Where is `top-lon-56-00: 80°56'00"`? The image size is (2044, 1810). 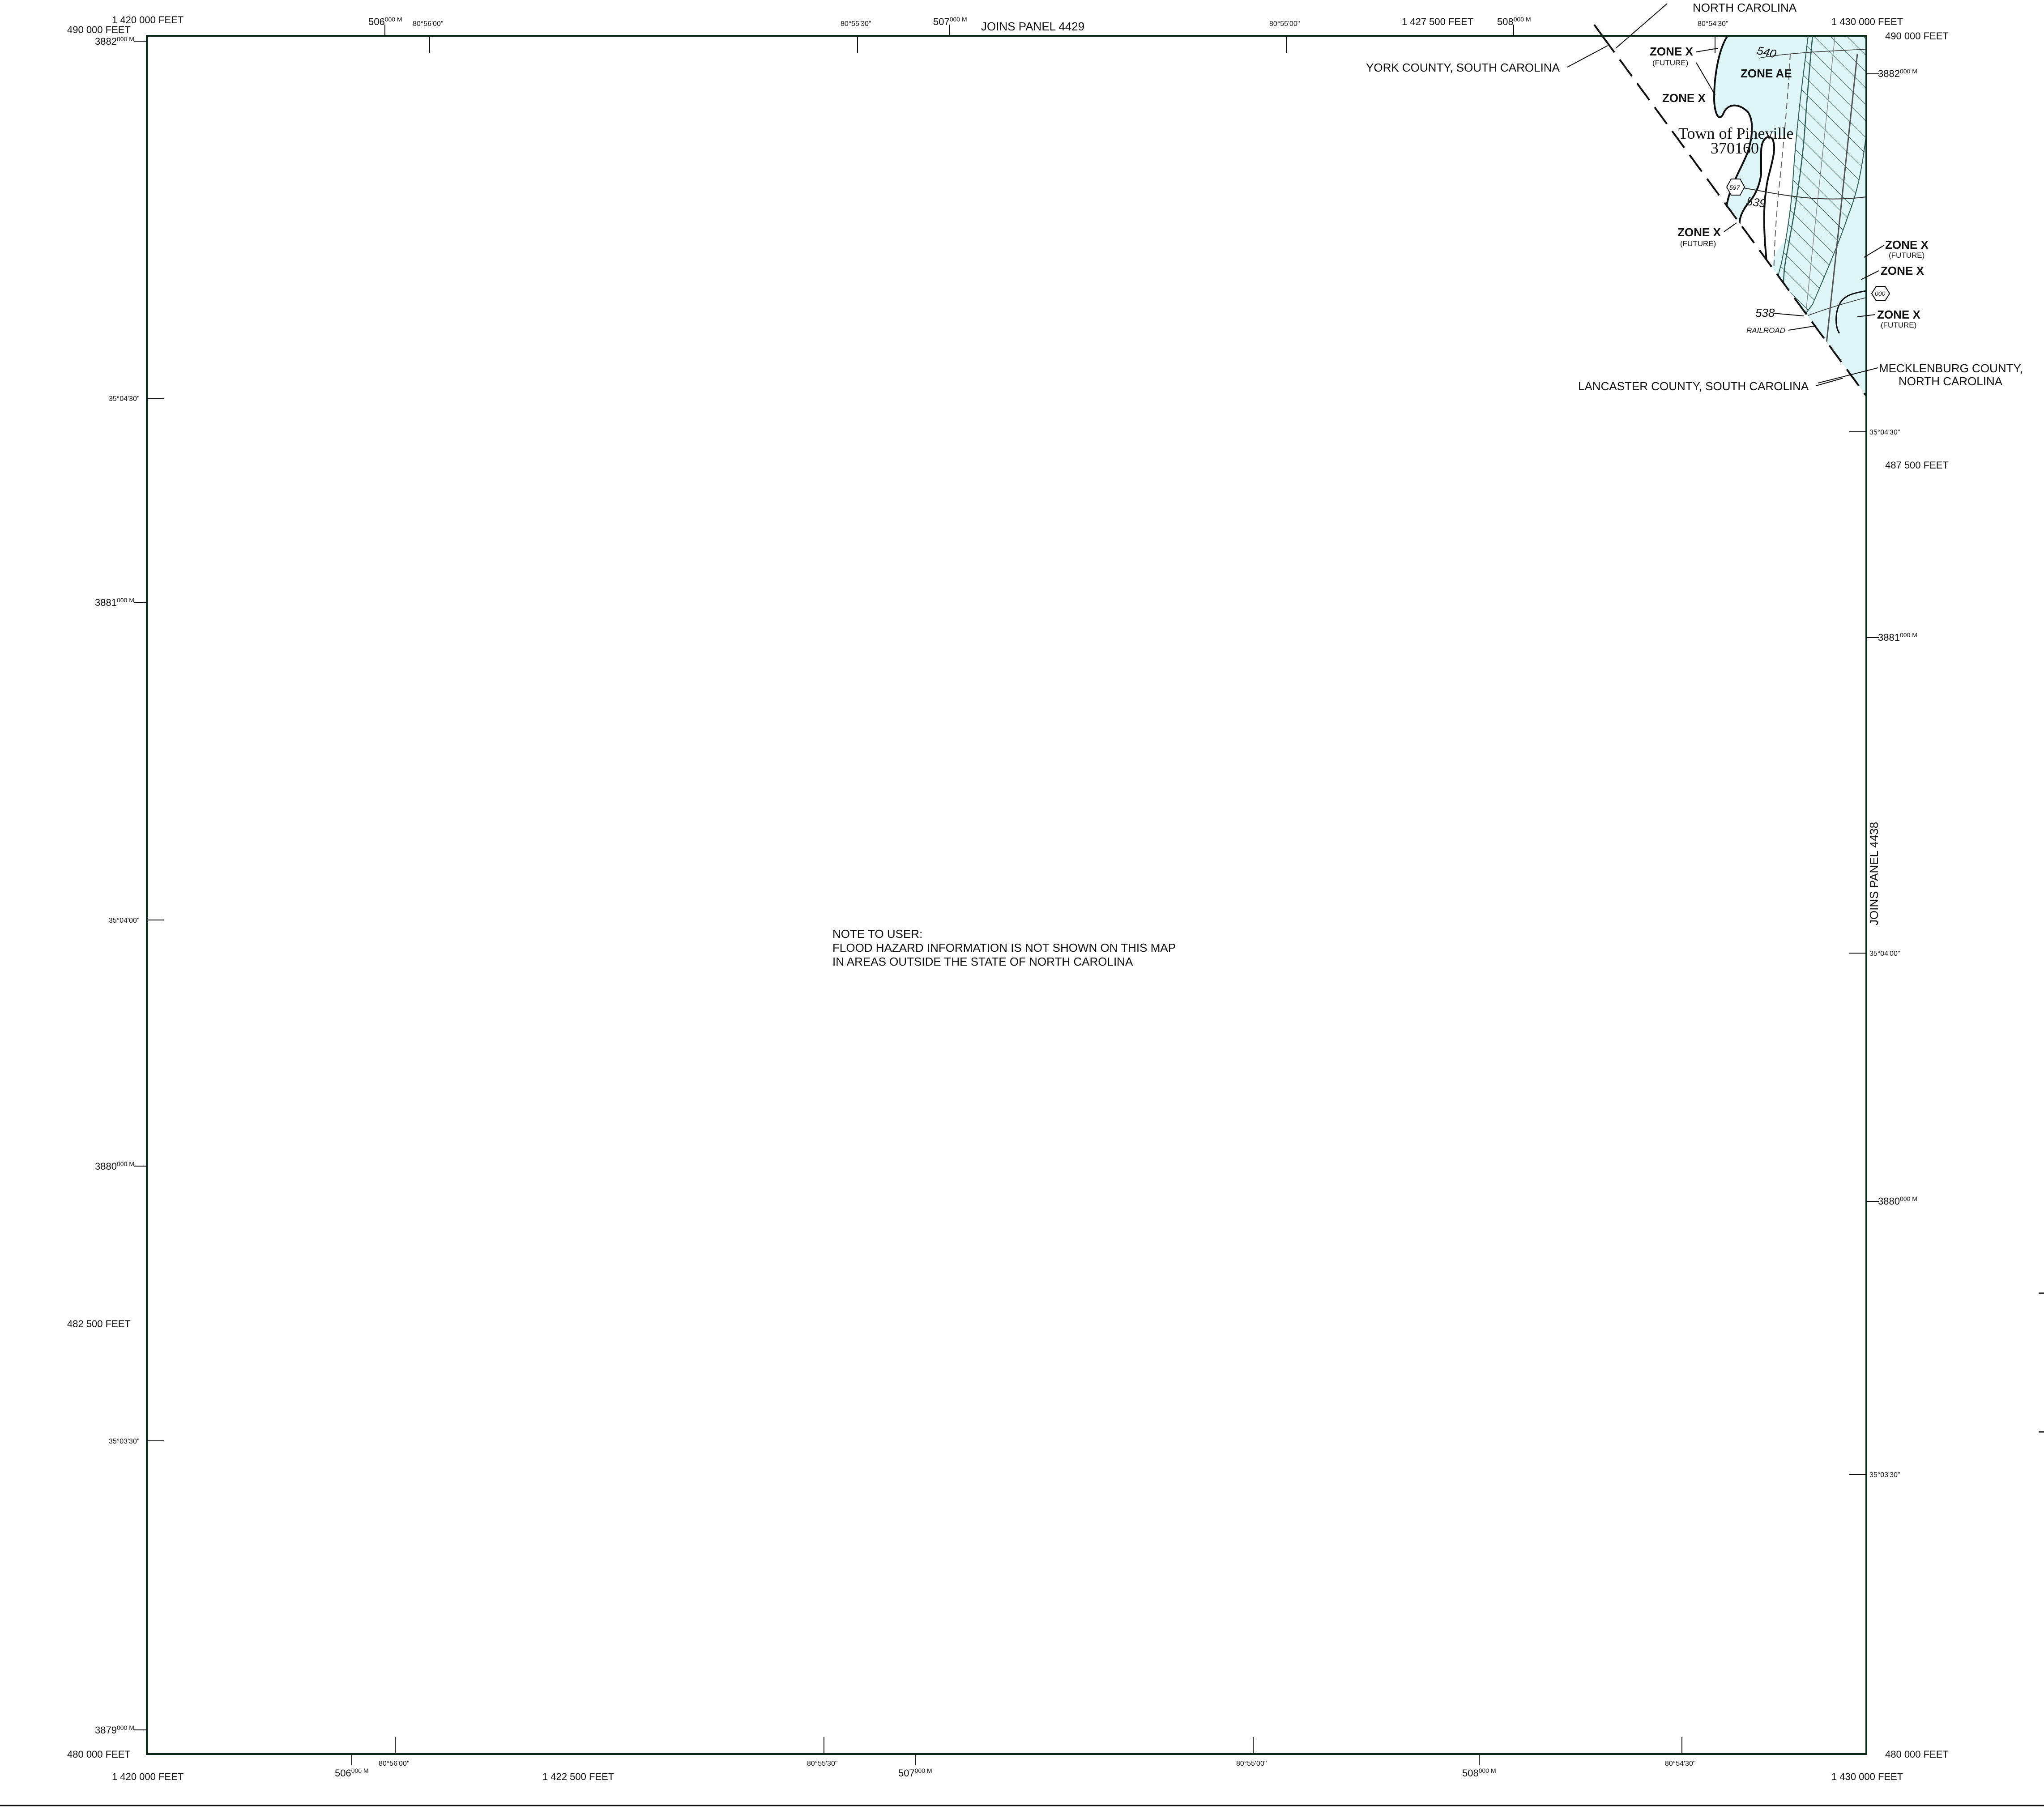 top-lon-56-00: 80°56'00" is located at coordinates (428, 24).